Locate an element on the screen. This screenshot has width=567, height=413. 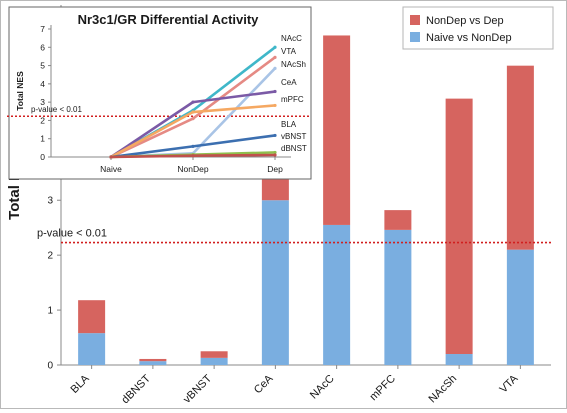
inset-x-tick-label: Dep is located at coordinates (275, 169).